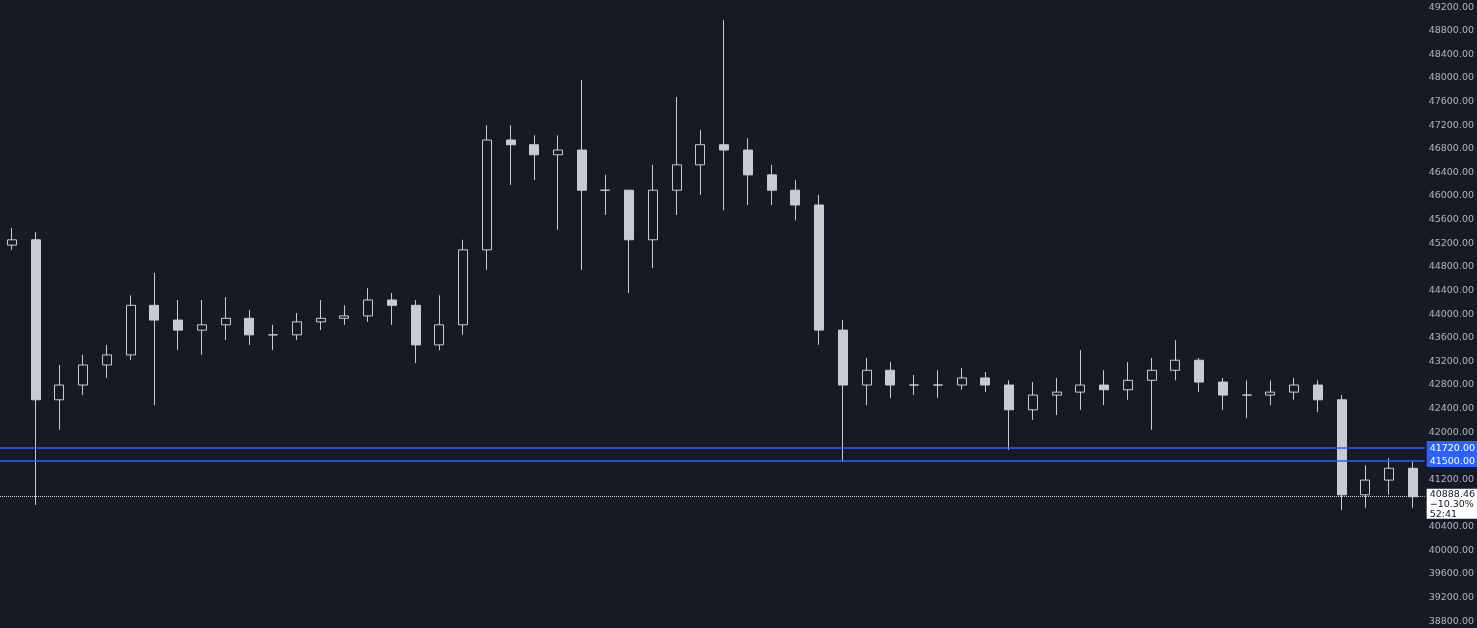 The width and height of the screenshot is (1477, 628). What do you see at coordinates (1451, 407) in the screenshot?
I see `y-tick-label: 42400.00` at bounding box center [1451, 407].